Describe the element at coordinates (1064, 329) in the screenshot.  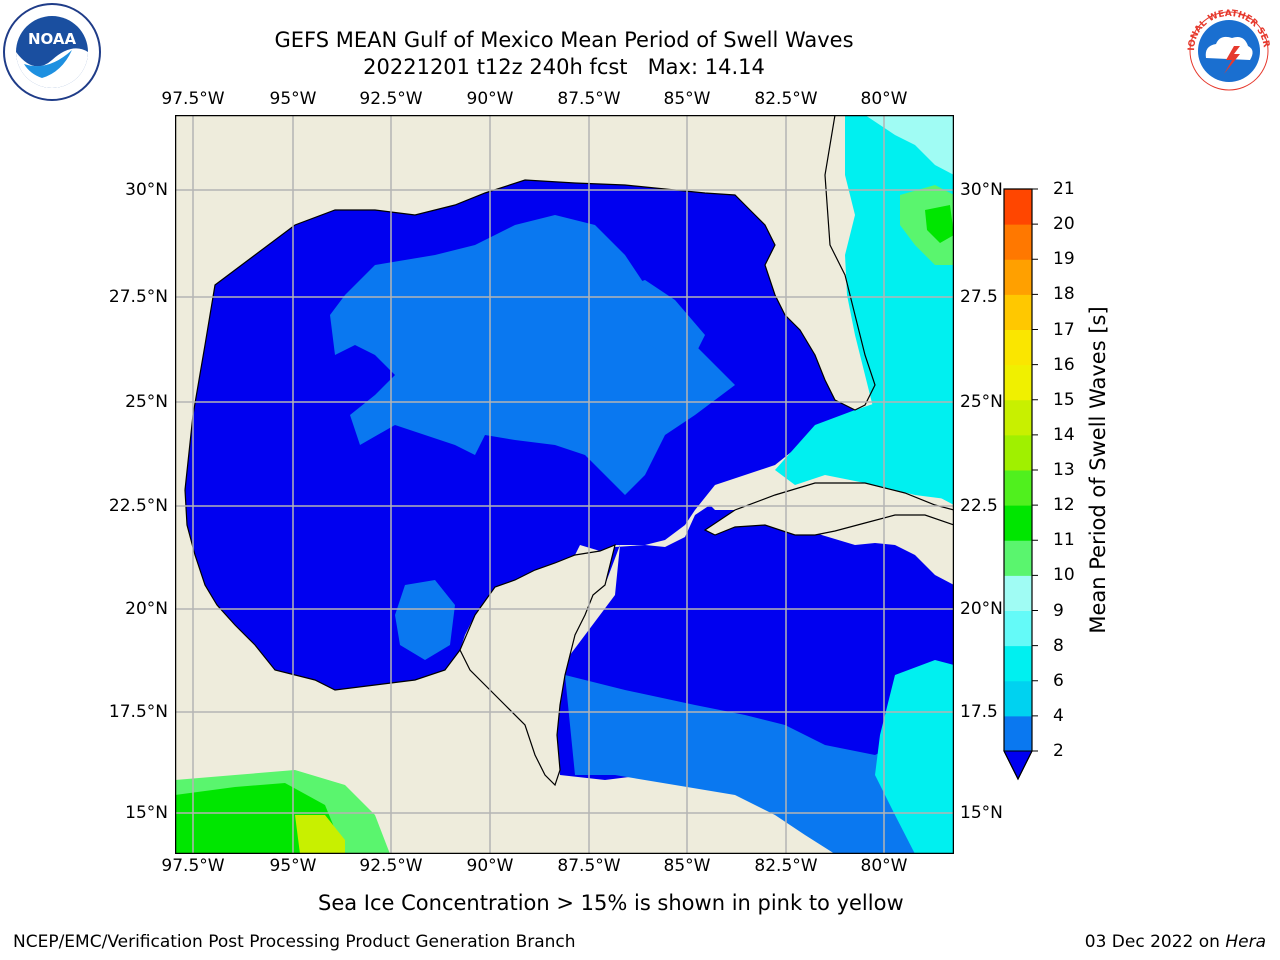
I see `colorbar-tick-label: 17` at that location.